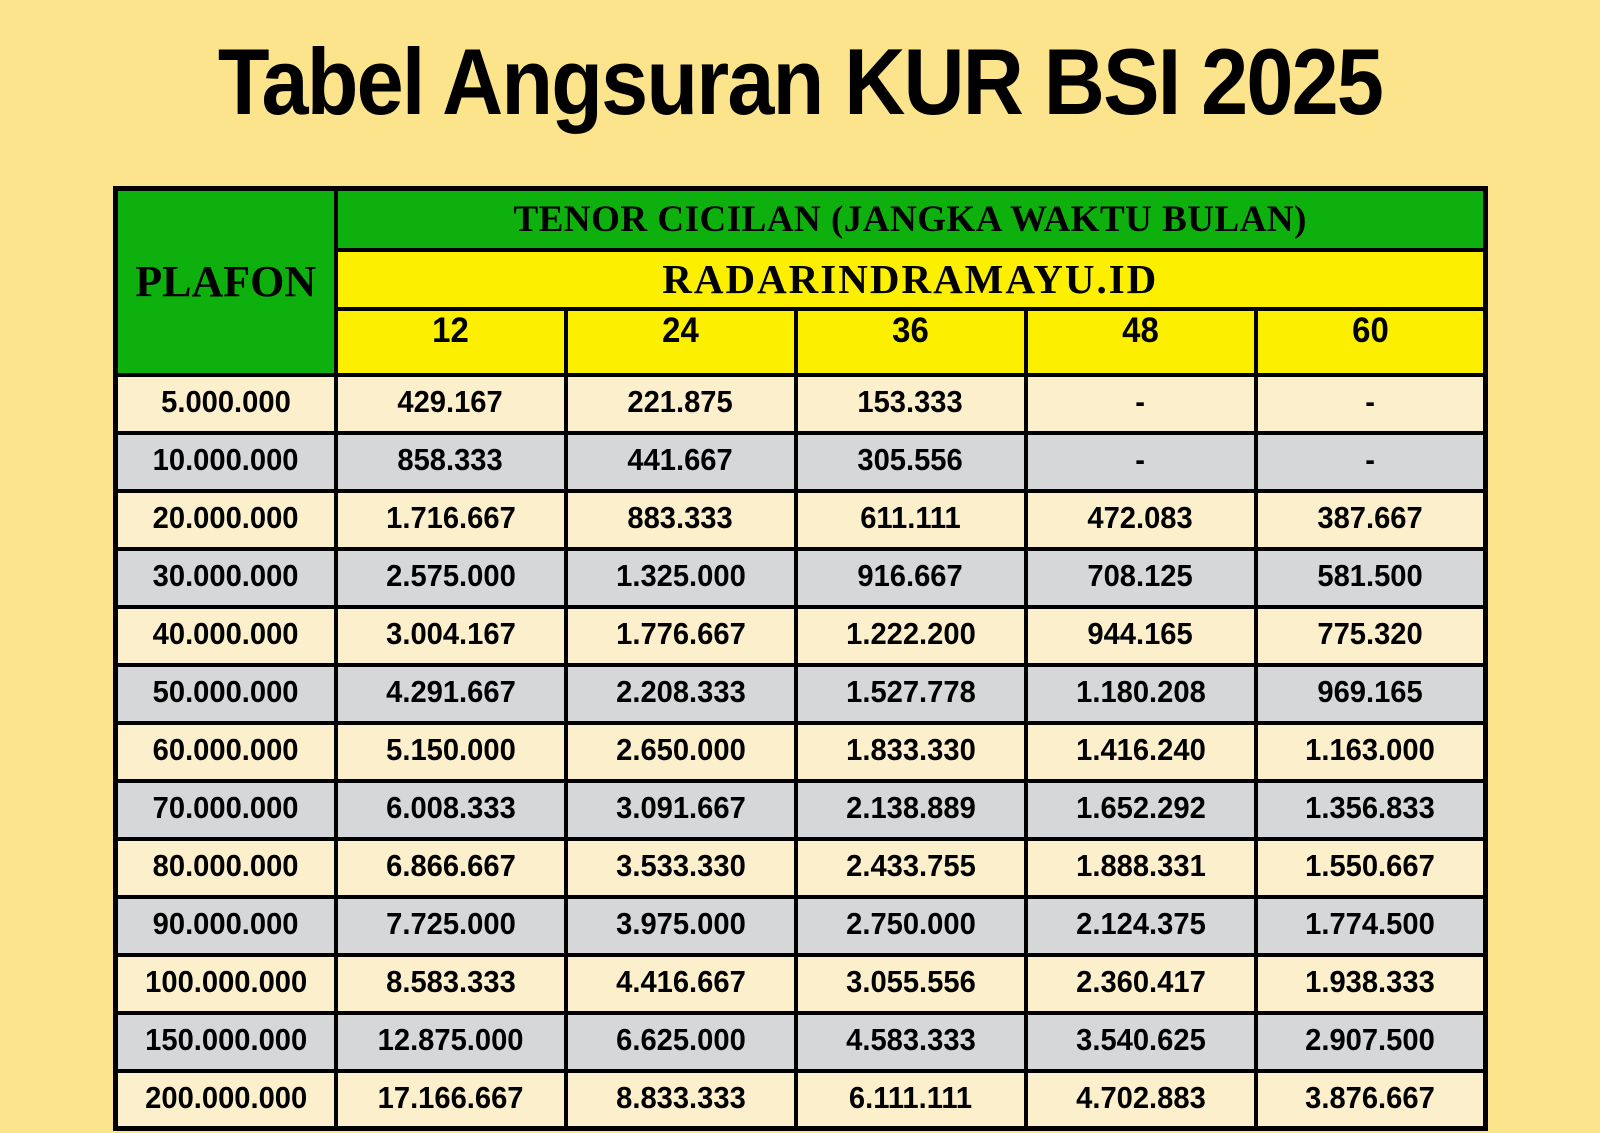  I want to click on installment-value: 6.111.111, so click(910, 1097).